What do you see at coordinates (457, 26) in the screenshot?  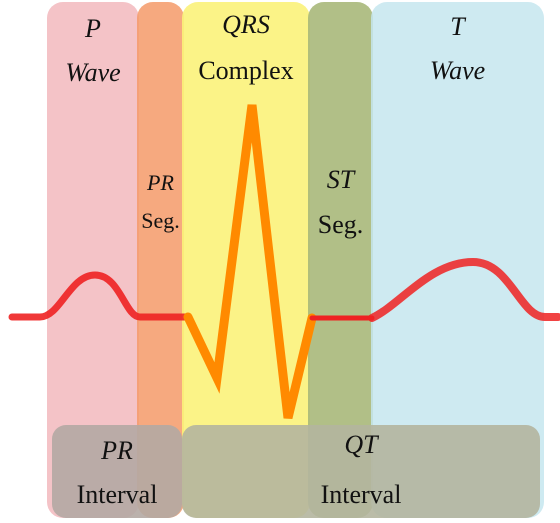 I see `t-wave-label-symbol: T` at bounding box center [457, 26].